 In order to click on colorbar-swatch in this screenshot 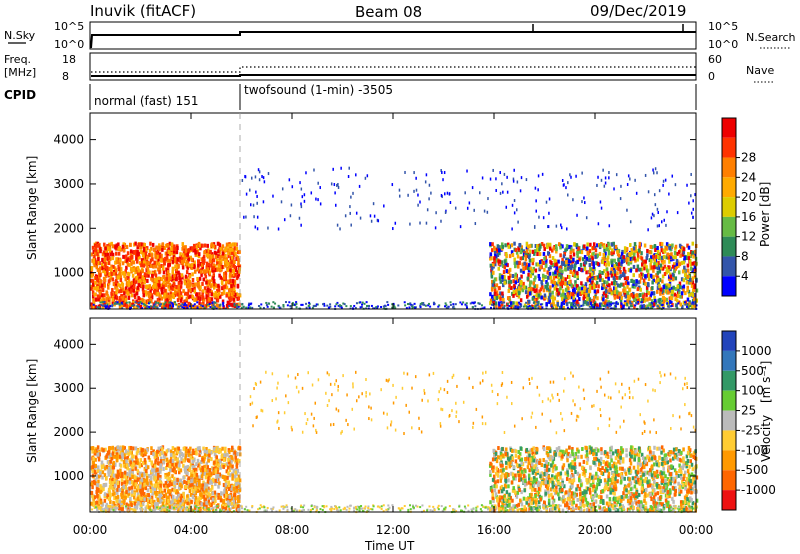, I will do `click(729, 128)`.